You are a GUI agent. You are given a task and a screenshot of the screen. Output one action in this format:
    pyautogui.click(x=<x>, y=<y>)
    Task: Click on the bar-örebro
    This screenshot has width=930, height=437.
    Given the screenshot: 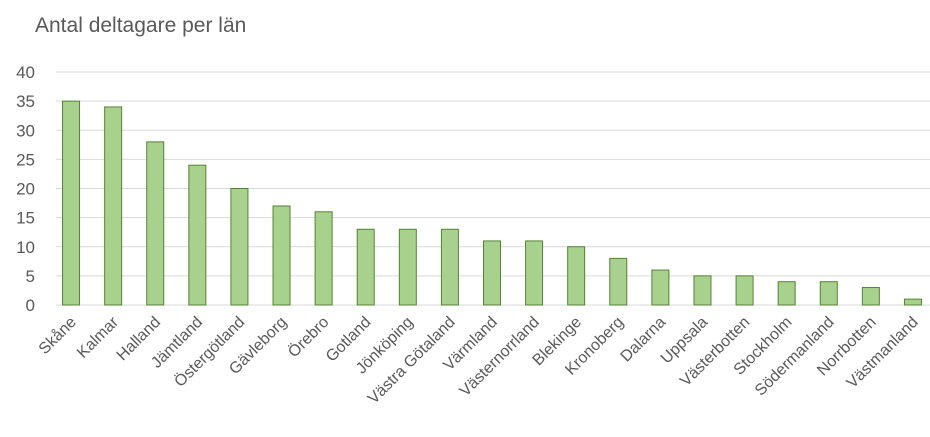 What is the action you would take?
    pyautogui.click(x=323, y=258)
    